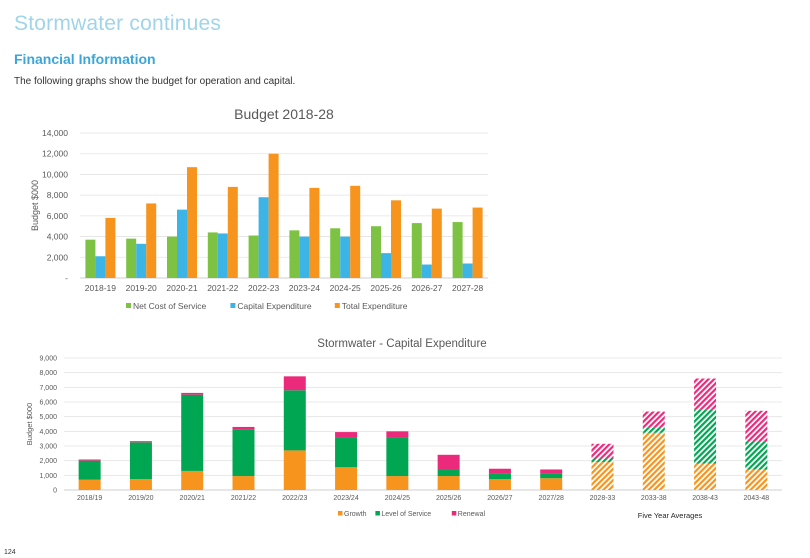  Describe the element at coordinates (243, 498) in the screenshot. I see `x-tick-label: 2021/22` at that location.